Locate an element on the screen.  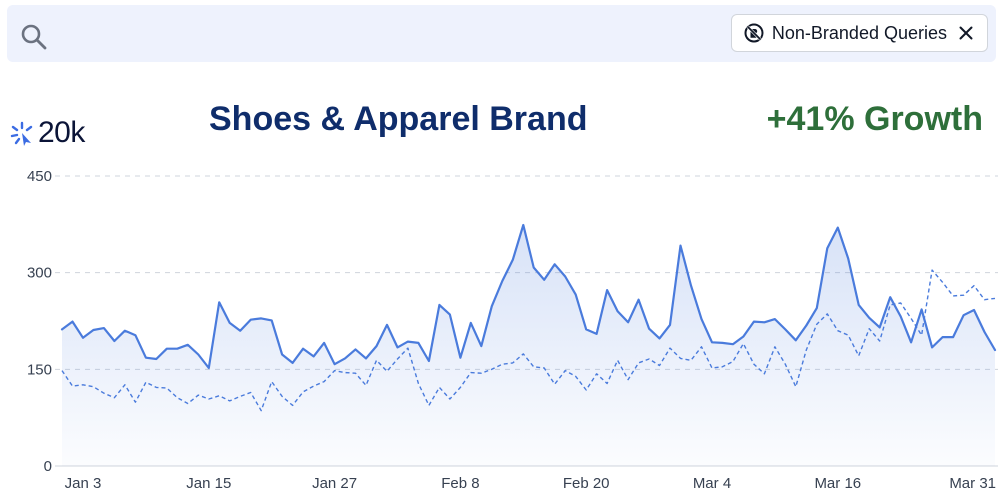
search-bar: Non-Branded Queries is located at coordinates (501, 33).